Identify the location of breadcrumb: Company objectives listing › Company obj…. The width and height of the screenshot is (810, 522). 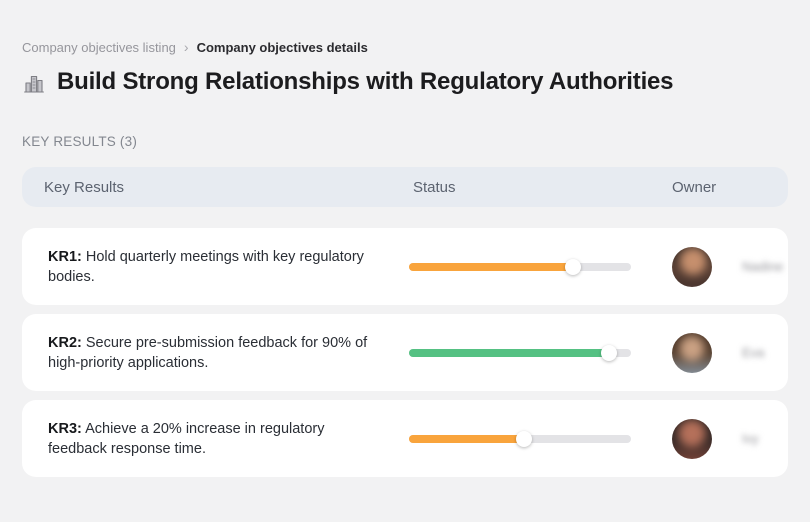
(195, 47).